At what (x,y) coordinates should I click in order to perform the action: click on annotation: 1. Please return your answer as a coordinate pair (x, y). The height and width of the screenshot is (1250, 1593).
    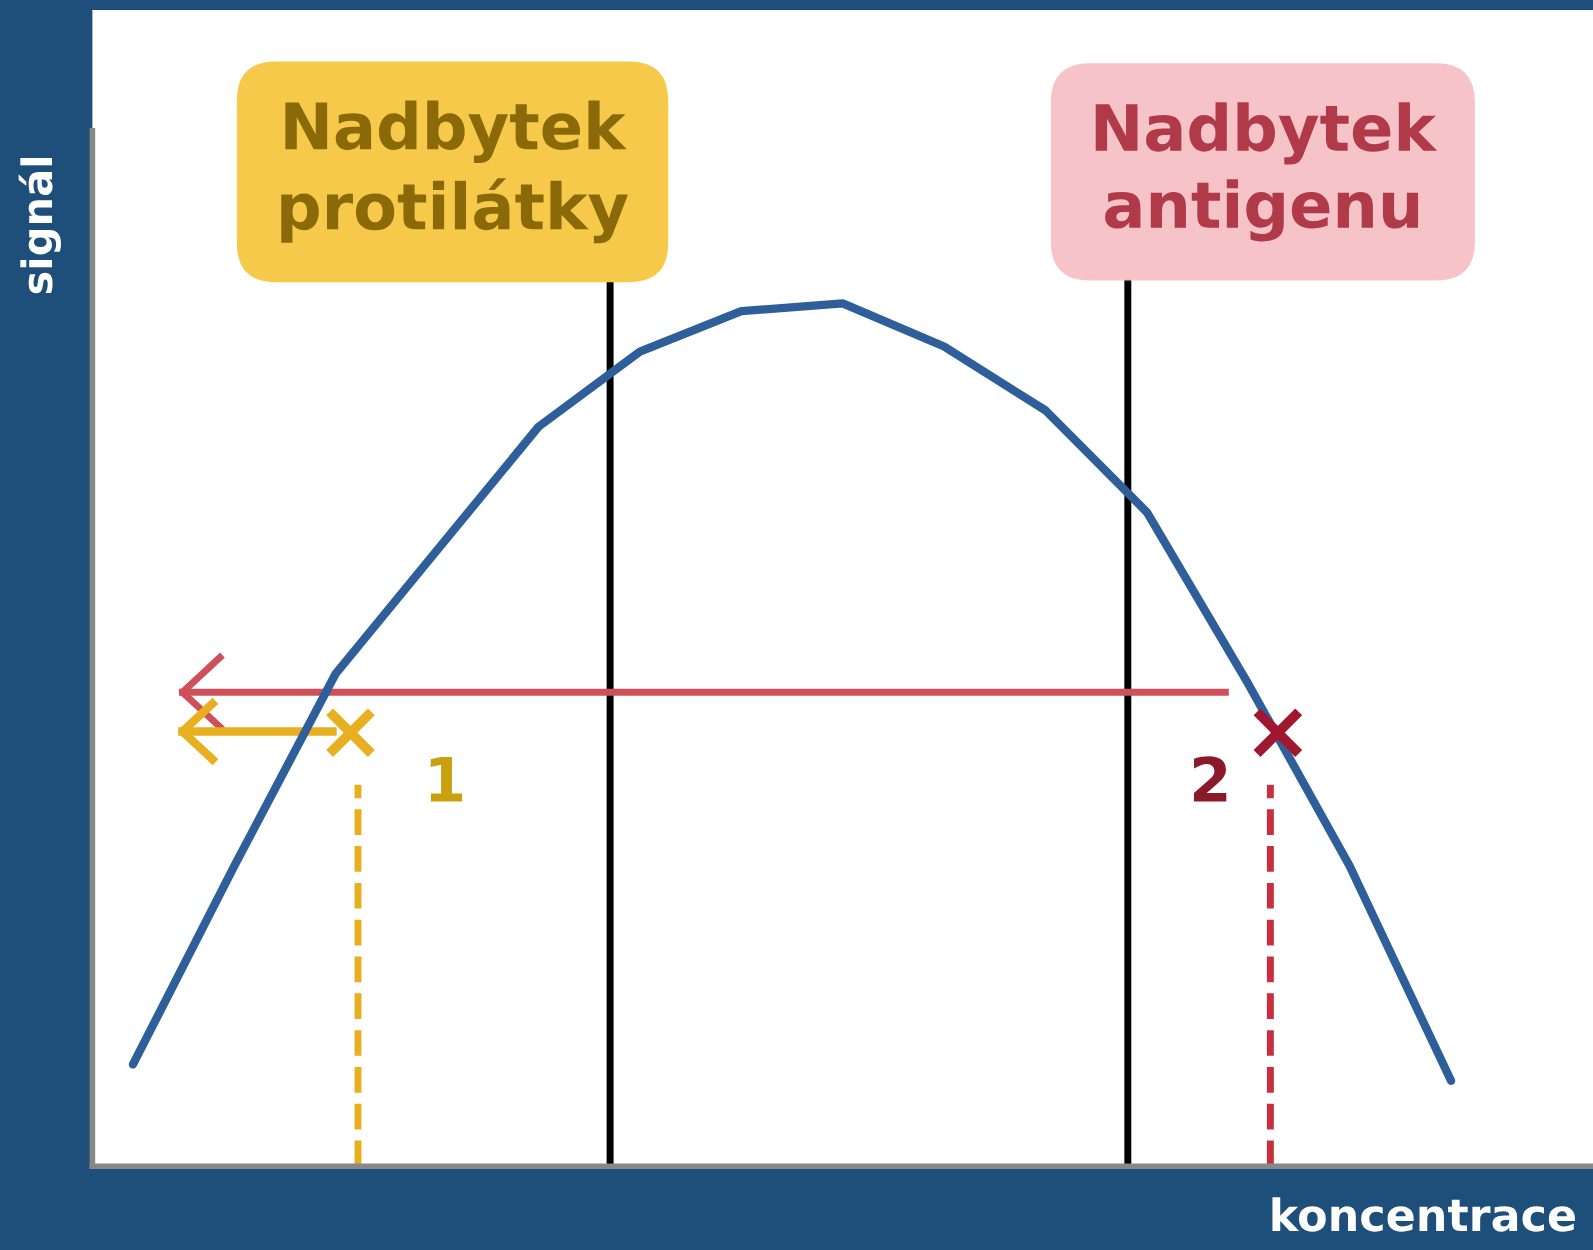
    Looking at the image, I should click on (446, 779).